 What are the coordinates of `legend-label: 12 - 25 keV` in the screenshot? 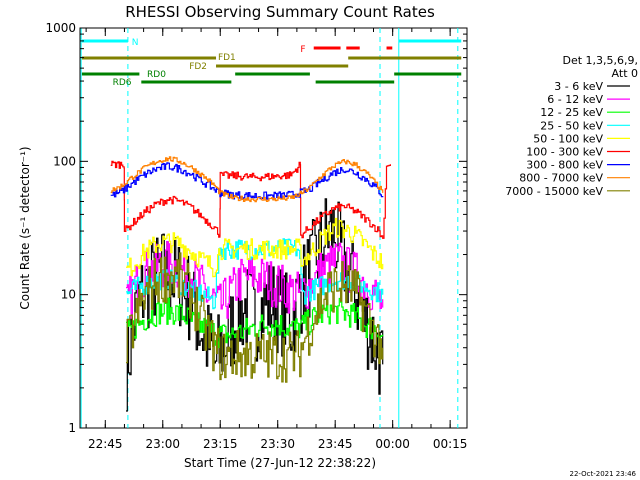 It's located at (571, 112).